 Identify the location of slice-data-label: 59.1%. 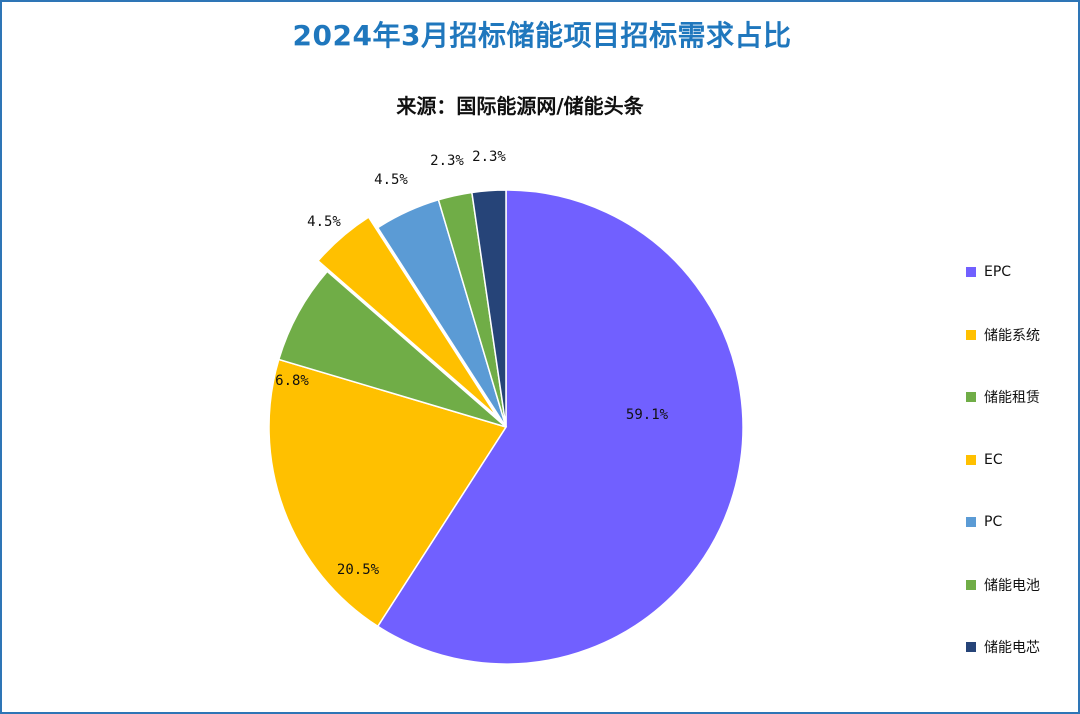
(647, 415).